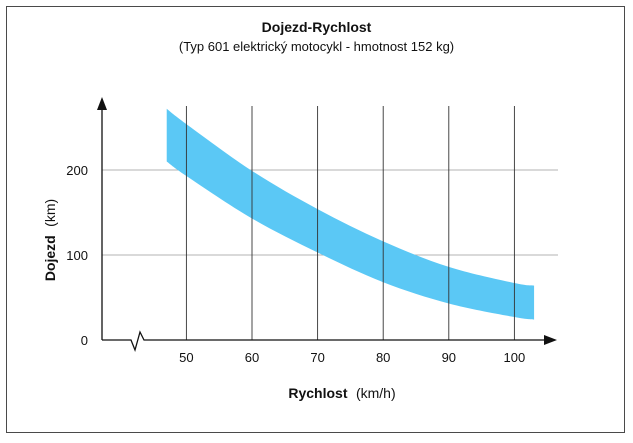 This screenshot has width=633, height=443. I want to click on y-axis-label: Dojezd (km), so click(50, 240).